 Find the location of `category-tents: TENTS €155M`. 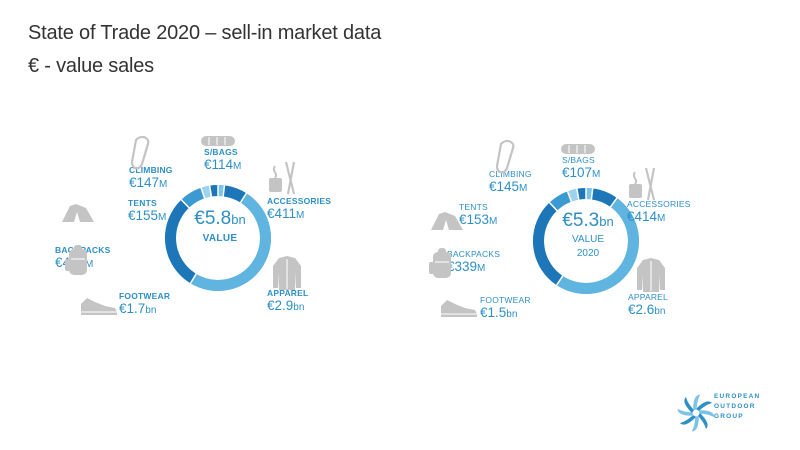

category-tents: TENTS €155M is located at coordinates (147, 212).